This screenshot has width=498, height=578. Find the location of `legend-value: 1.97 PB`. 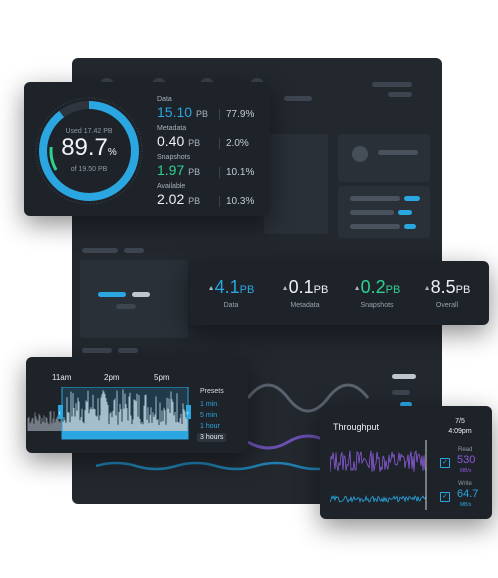

legend-value: 1.97 PB is located at coordinates (179, 170).